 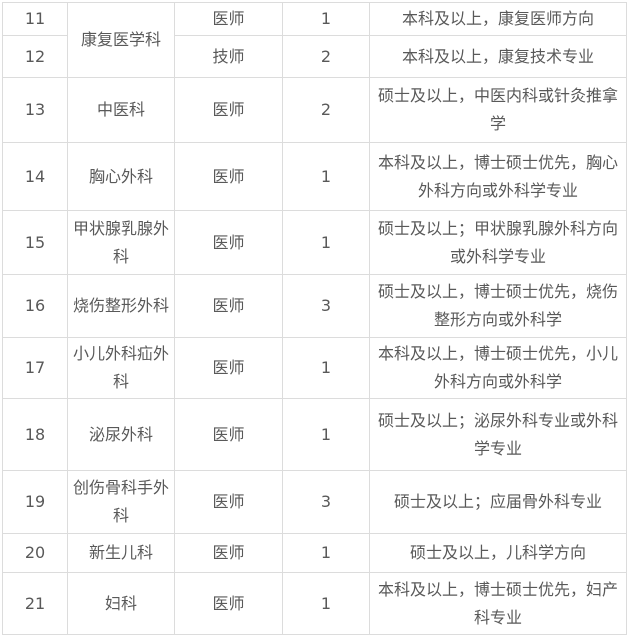 I want to click on table-row: 21 妇科 医师 1 本科及以上，博士硕士优先，妇产科专业, so click(x=314, y=603).